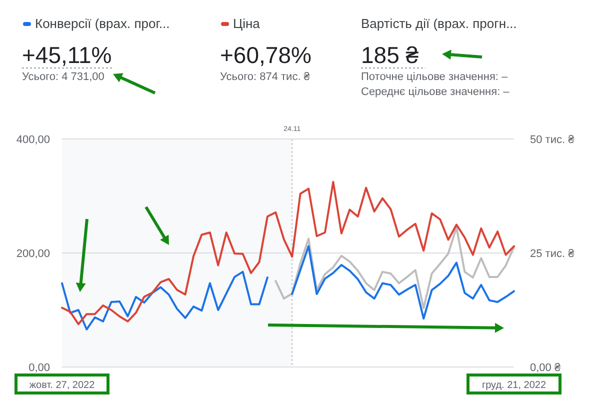 This screenshot has height=411, width=601. What do you see at coordinates (247, 23) in the screenshot?
I see `legend-label: Ціна` at bounding box center [247, 23].